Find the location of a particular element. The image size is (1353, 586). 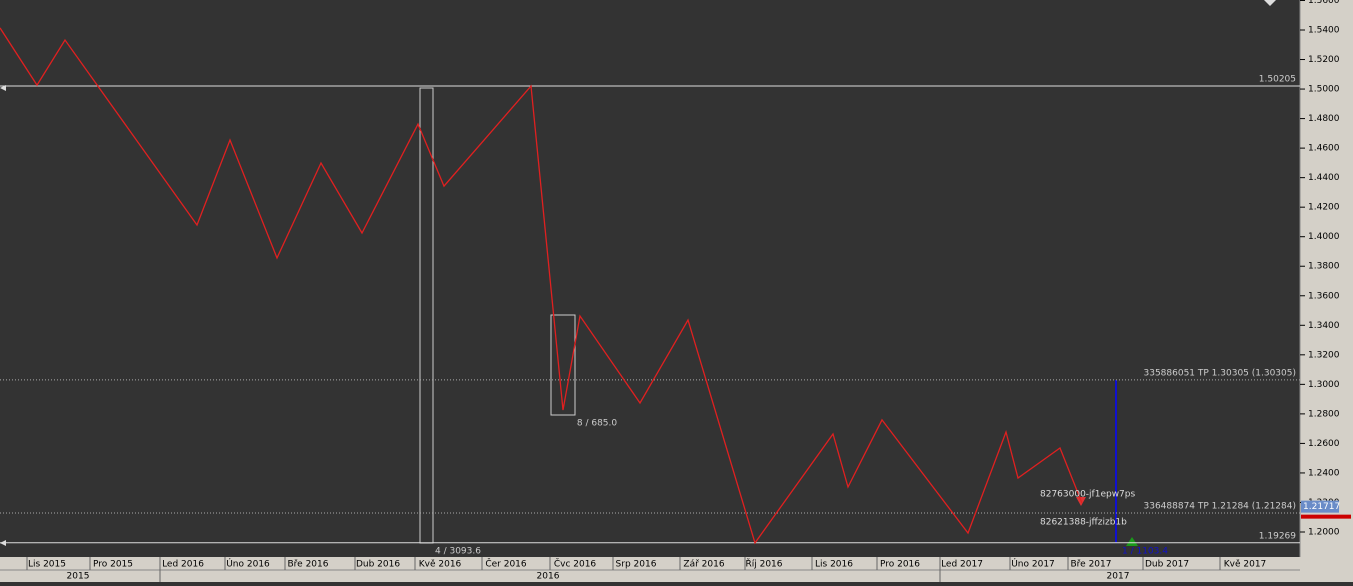

y-tick-label: 1.5600 is located at coordinates (1324, 3).